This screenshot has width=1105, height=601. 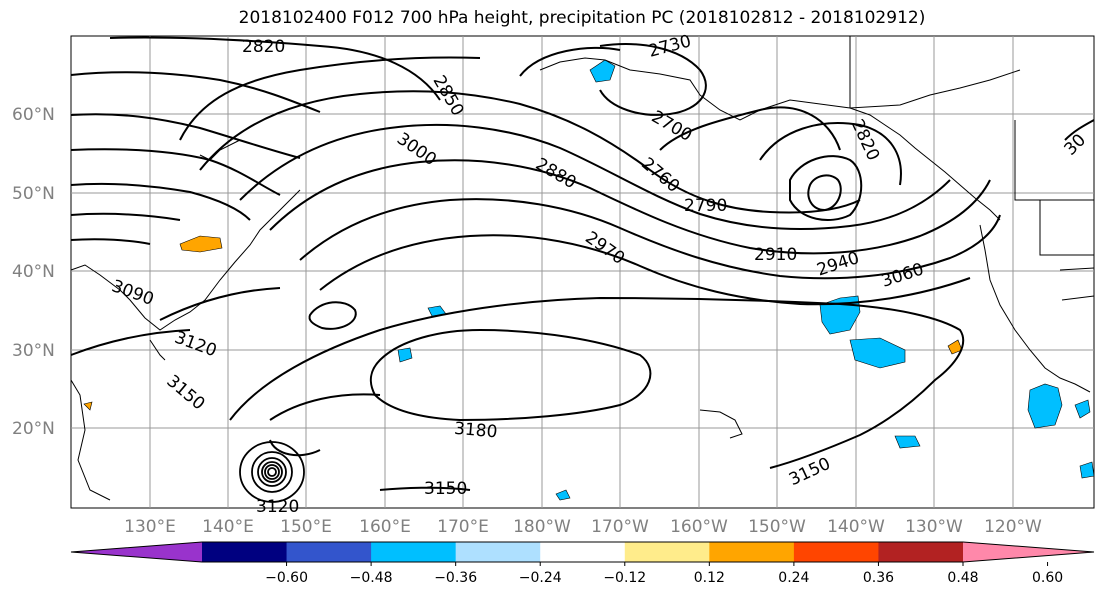 I want to click on contour-label: 3120, so click(x=277, y=507).